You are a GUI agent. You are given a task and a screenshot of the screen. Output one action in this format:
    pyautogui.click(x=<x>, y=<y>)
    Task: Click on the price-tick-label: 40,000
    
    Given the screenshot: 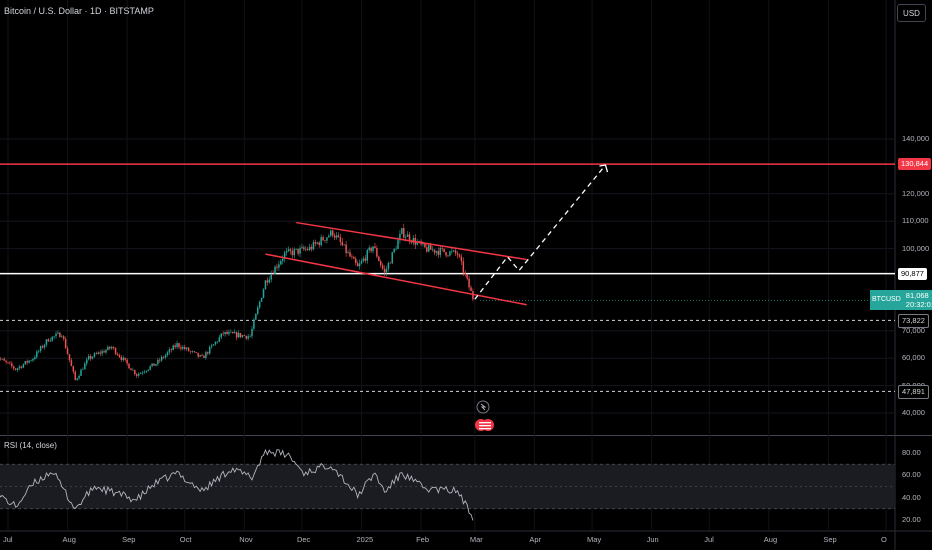 What is the action you would take?
    pyautogui.click(x=913, y=412)
    